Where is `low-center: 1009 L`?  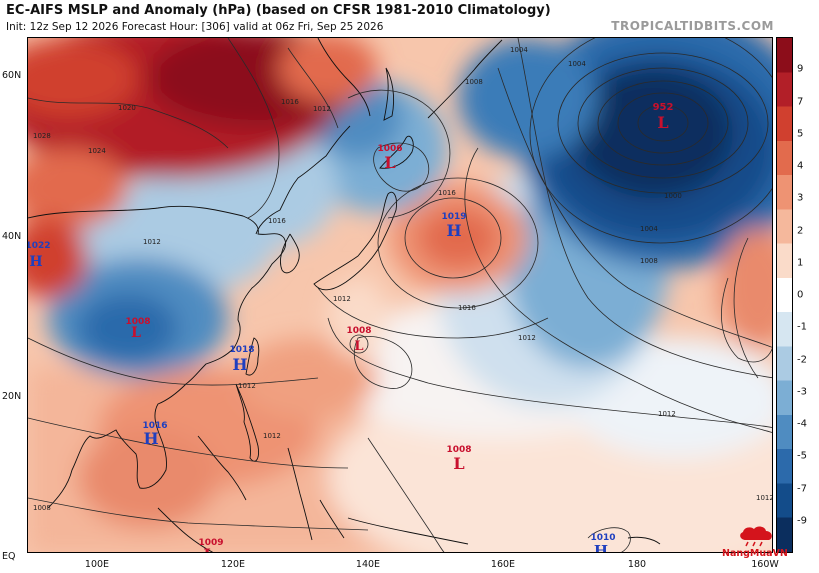
low-center: 1009 L is located at coordinates (210, 545).